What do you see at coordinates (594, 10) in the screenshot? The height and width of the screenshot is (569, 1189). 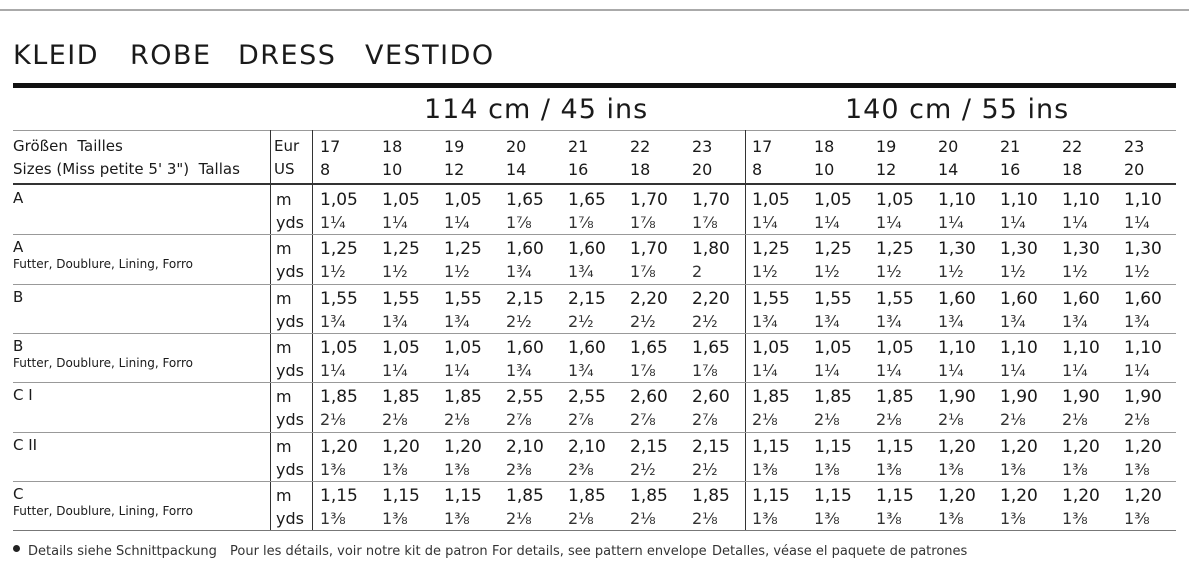 I see `top-rule` at bounding box center [594, 10].